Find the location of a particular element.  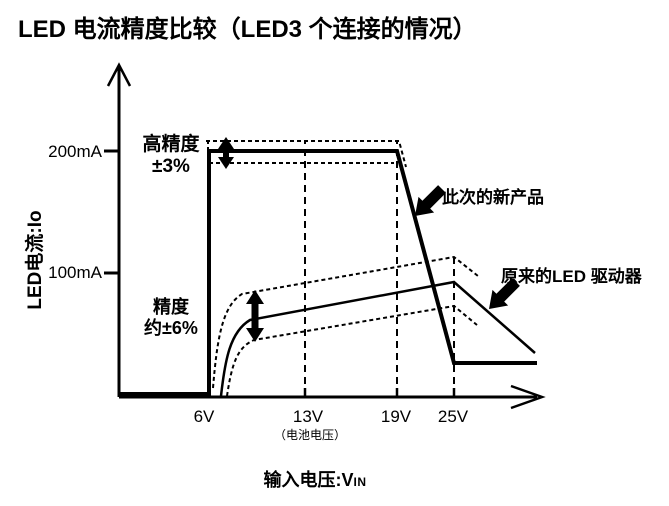

y-axis is located at coordinates (118, 229).